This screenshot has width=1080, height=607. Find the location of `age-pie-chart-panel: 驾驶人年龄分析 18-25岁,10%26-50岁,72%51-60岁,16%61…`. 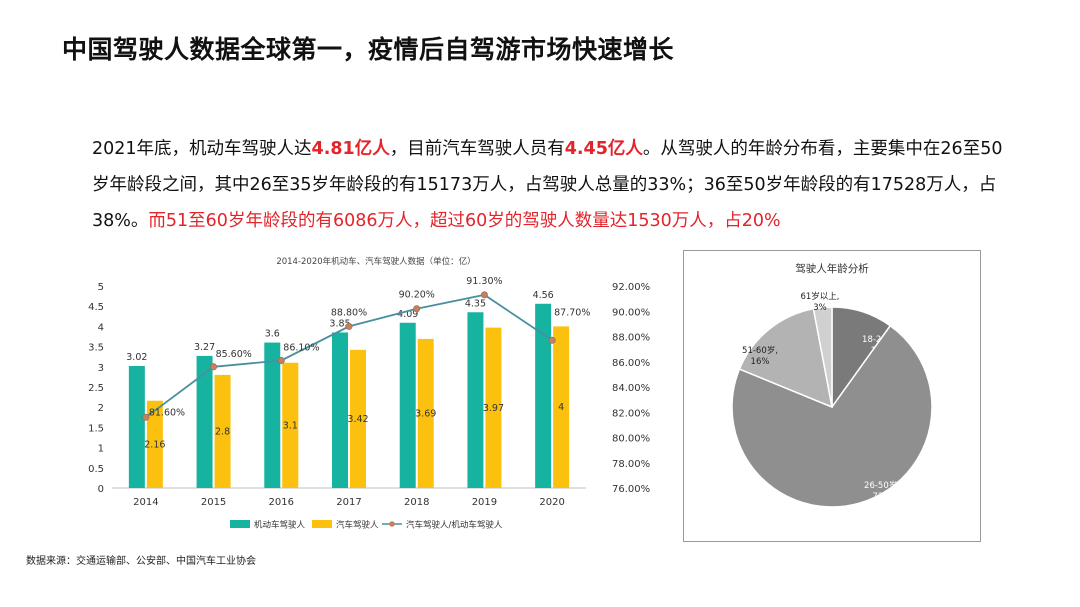

age-pie-chart-panel: 驾驶人年龄分析 18-25岁,10%26-50岁,72%51-60岁,16%61… is located at coordinates (832, 396).